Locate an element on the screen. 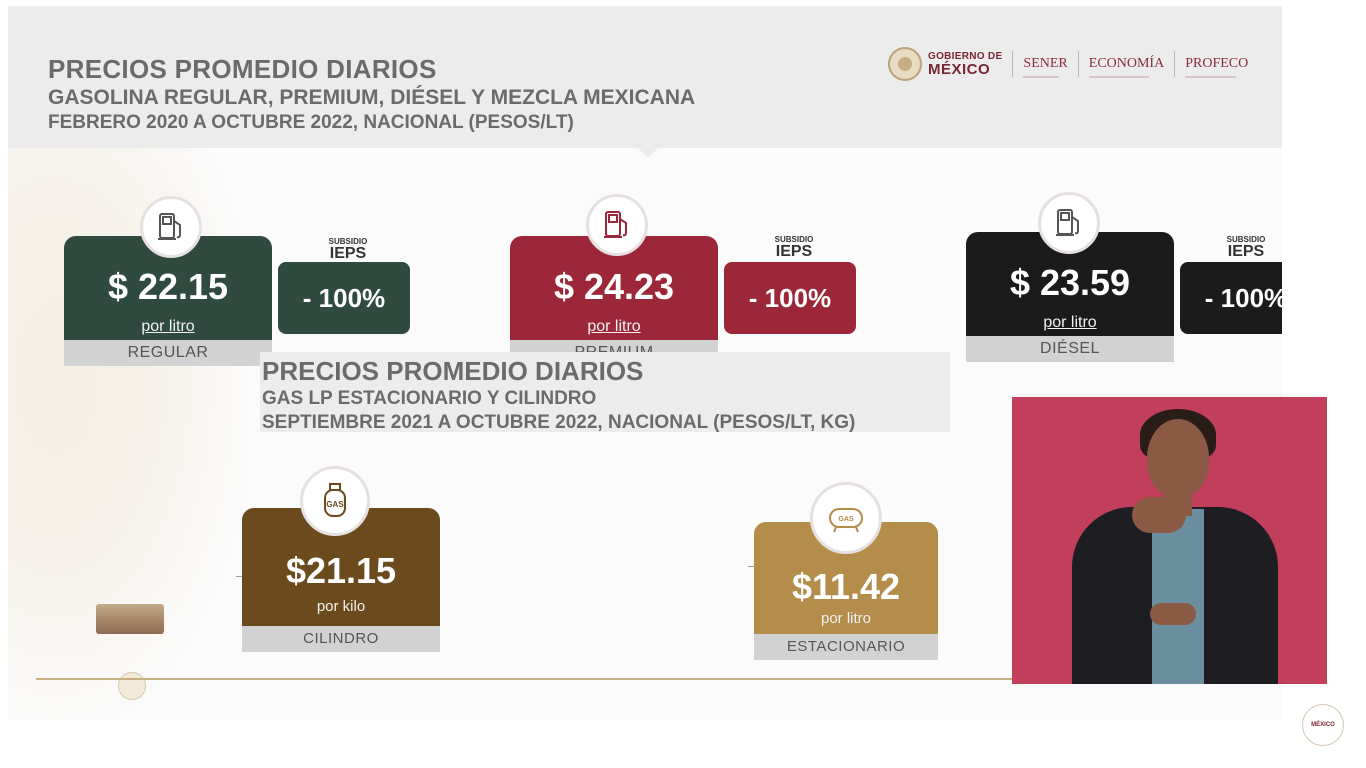  subsidy-label-diesel: SUBSIDIO IEPS is located at coordinates (1244, 248).